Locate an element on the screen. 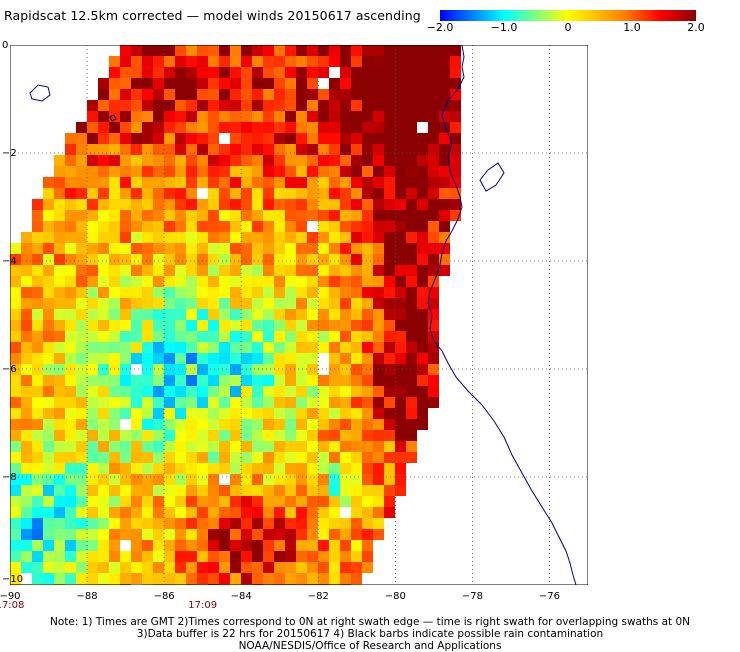 The height and width of the screenshot is (652, 740). latitude-tick-label: −4 is located at coordinates (9, 261).